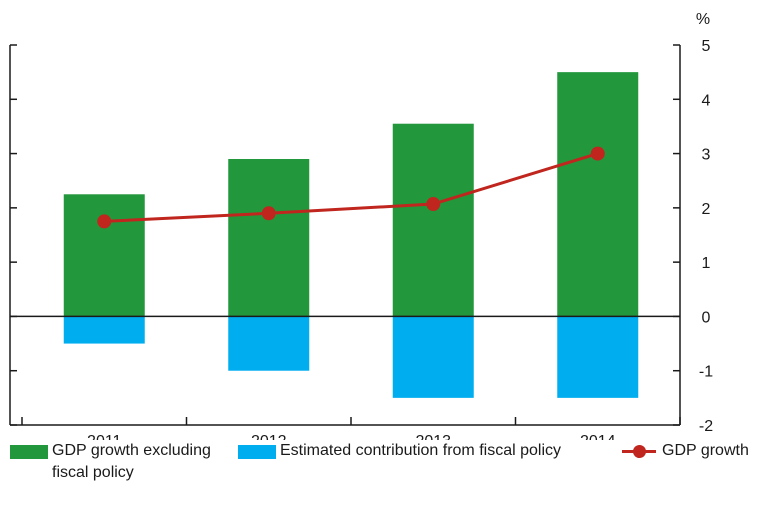  I want to click on x-tick-label-2012: 2012, so click(269, 436).